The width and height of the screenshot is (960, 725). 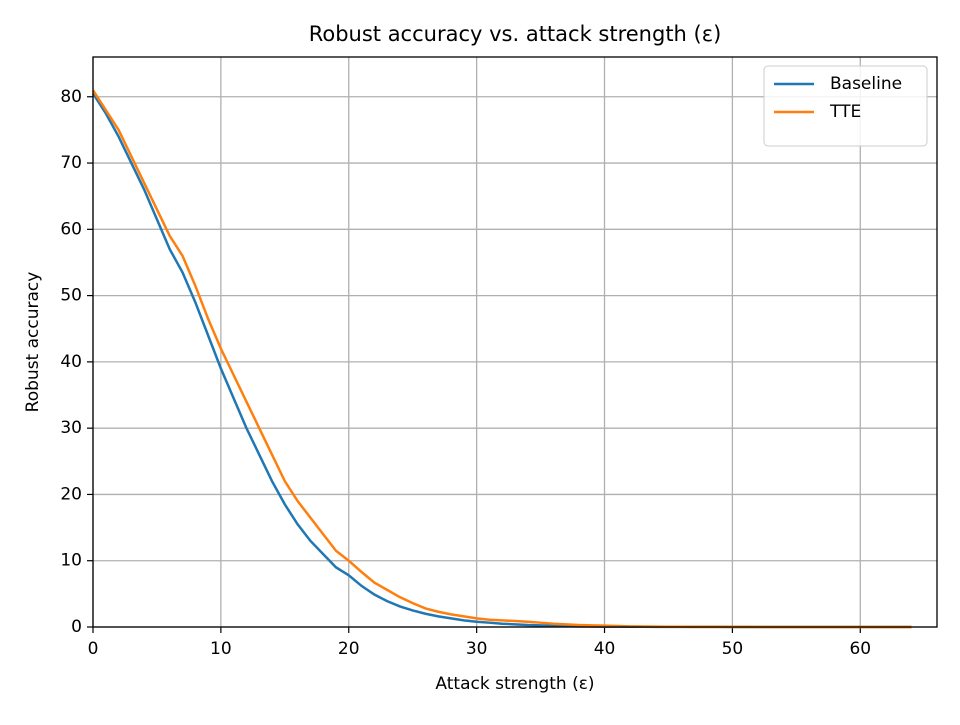 What do you see at coordinates (71, 97) in the screenshot?
I see `y-tick-label: 80` at bounding box center [71, 97].